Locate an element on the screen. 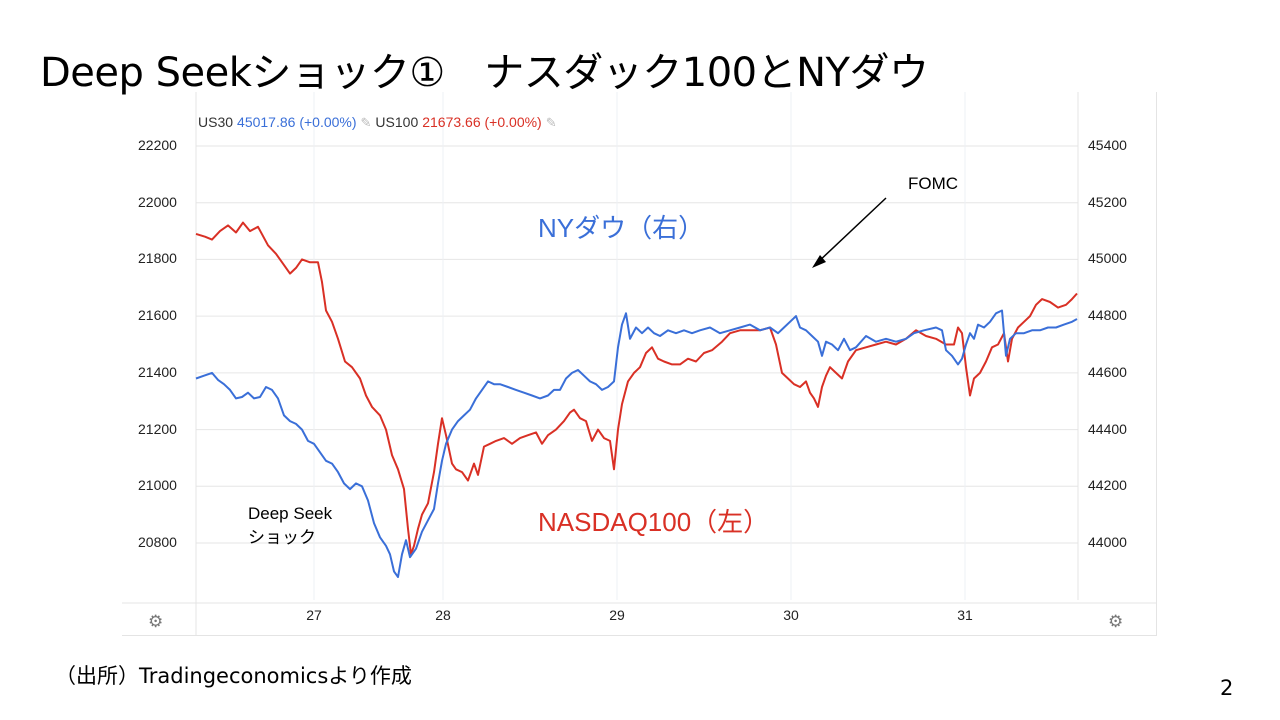  x-tick: 28 is located at coordinates (443, 615).